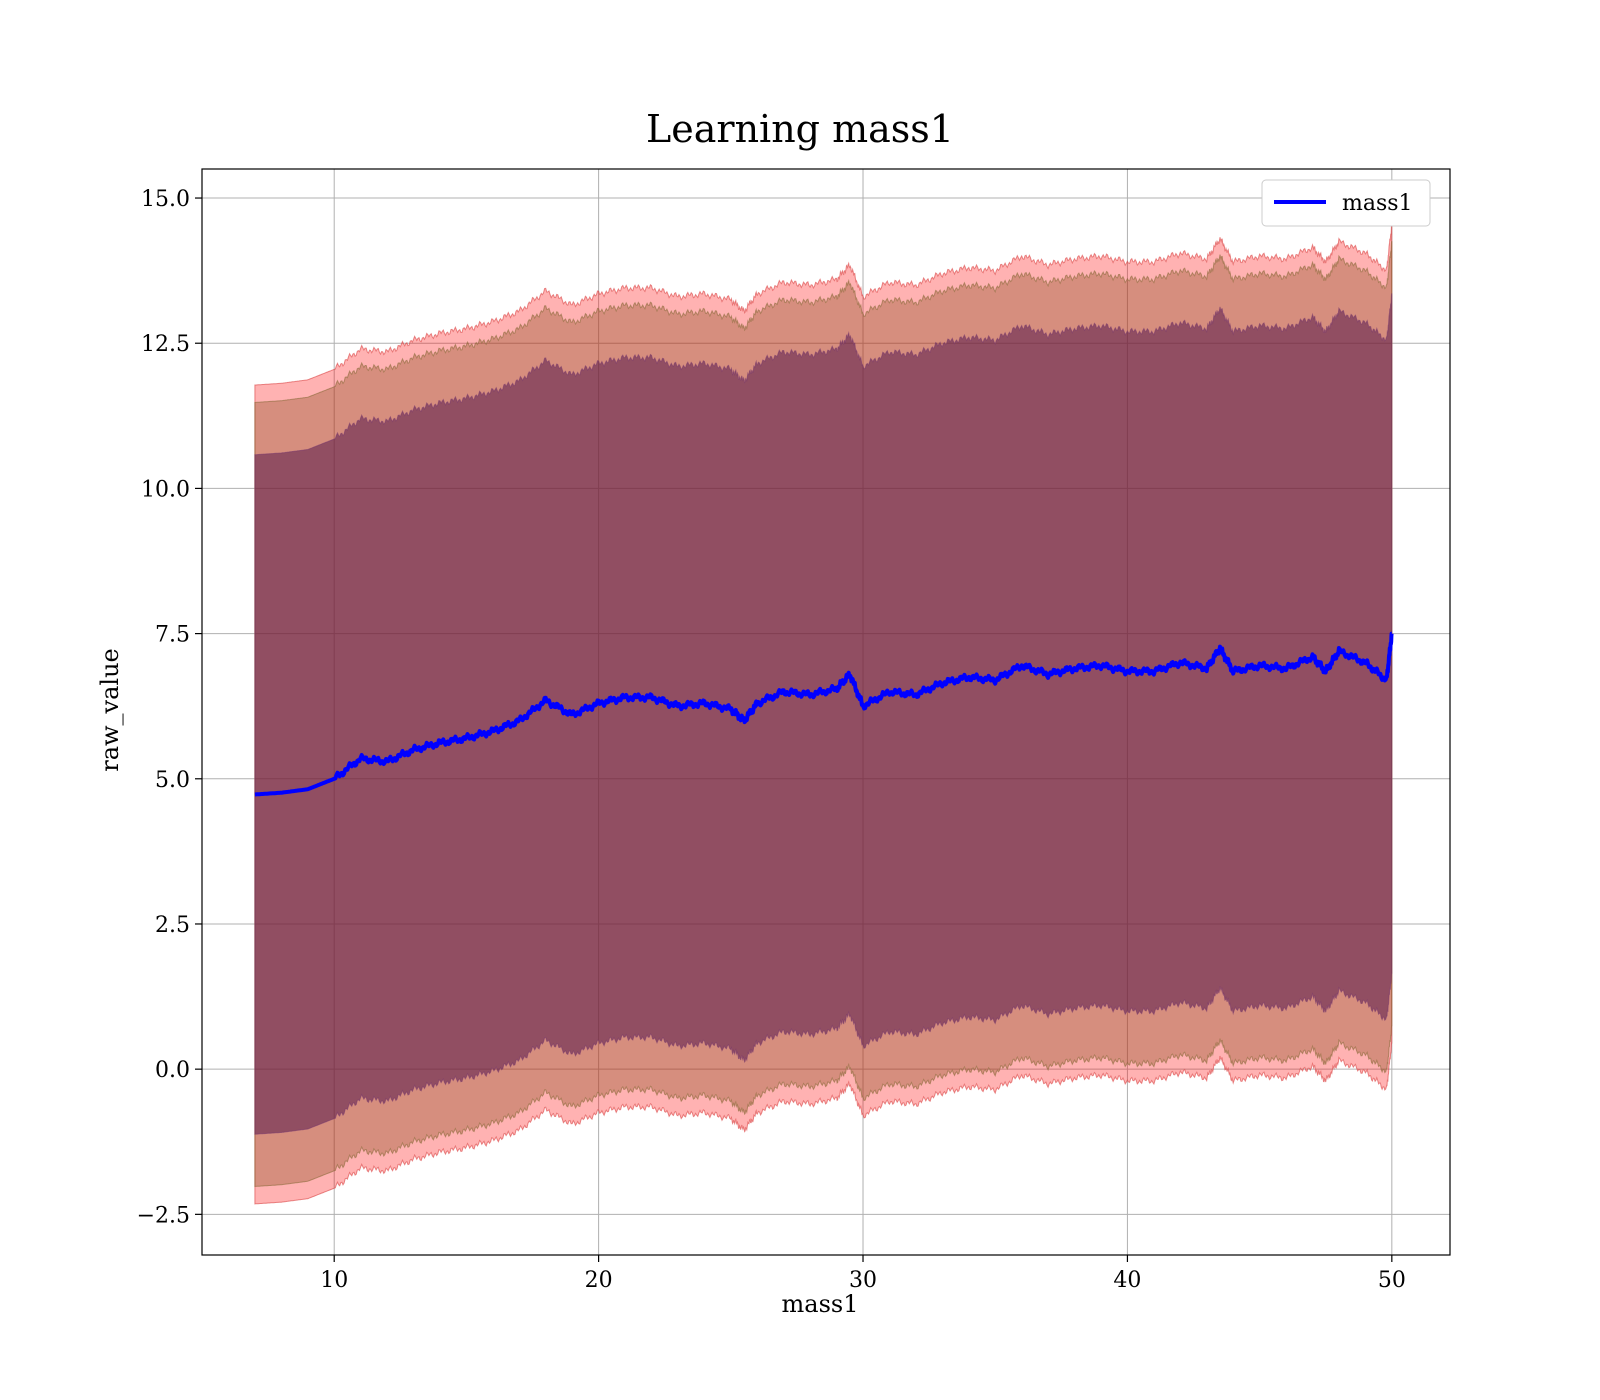  What do you see at coordinates (165, 199) in the screenshot?
I see `y-tick-label: 15.0` at bounding box center [165, 199].